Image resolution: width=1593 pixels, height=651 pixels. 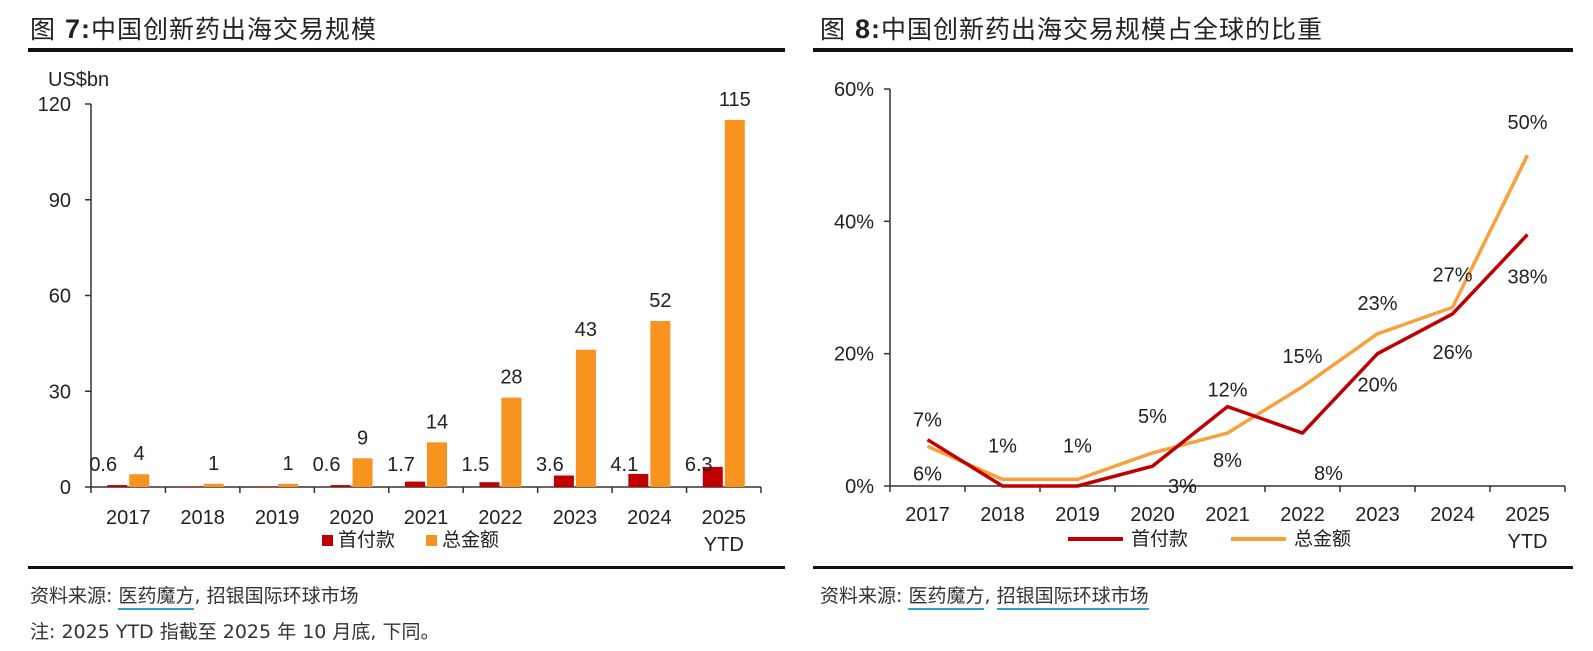 What do you see at coordinates (1527, 515) in the screenshot?
I see `line-x-tick-label: 2025` at bounding box center [1527, 515].